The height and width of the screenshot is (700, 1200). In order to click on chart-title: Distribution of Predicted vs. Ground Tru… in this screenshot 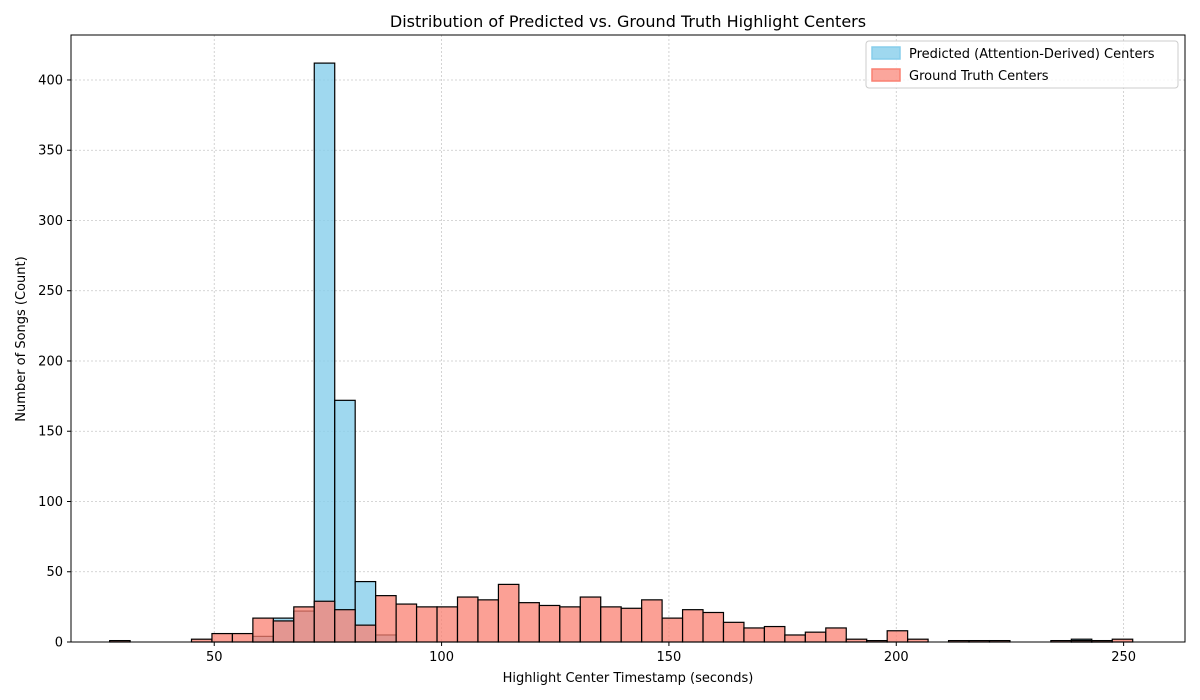, I will do `click(628, 21)`.